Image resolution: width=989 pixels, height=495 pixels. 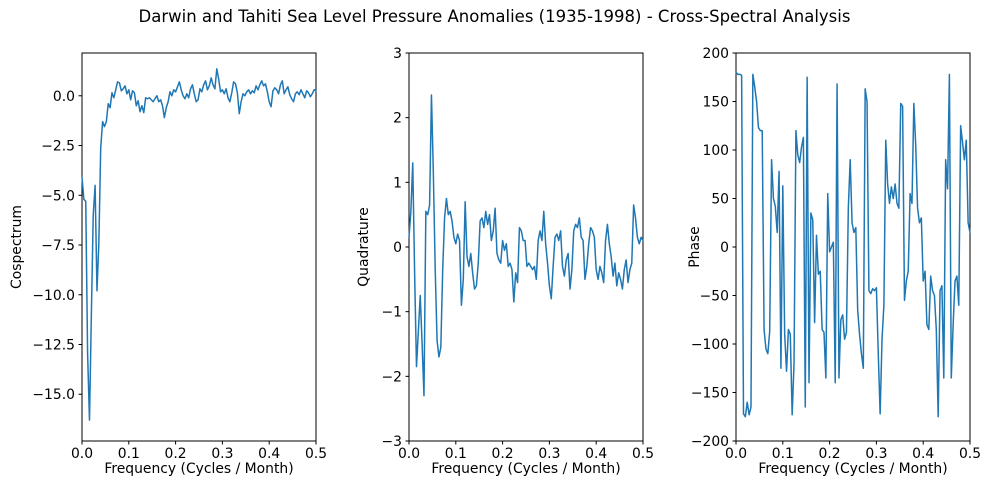 What do you see at coordinates (830, 454) in the screenshot?
I see `phase-x-tick-label: 0.2` at bounding box center [830, 454].